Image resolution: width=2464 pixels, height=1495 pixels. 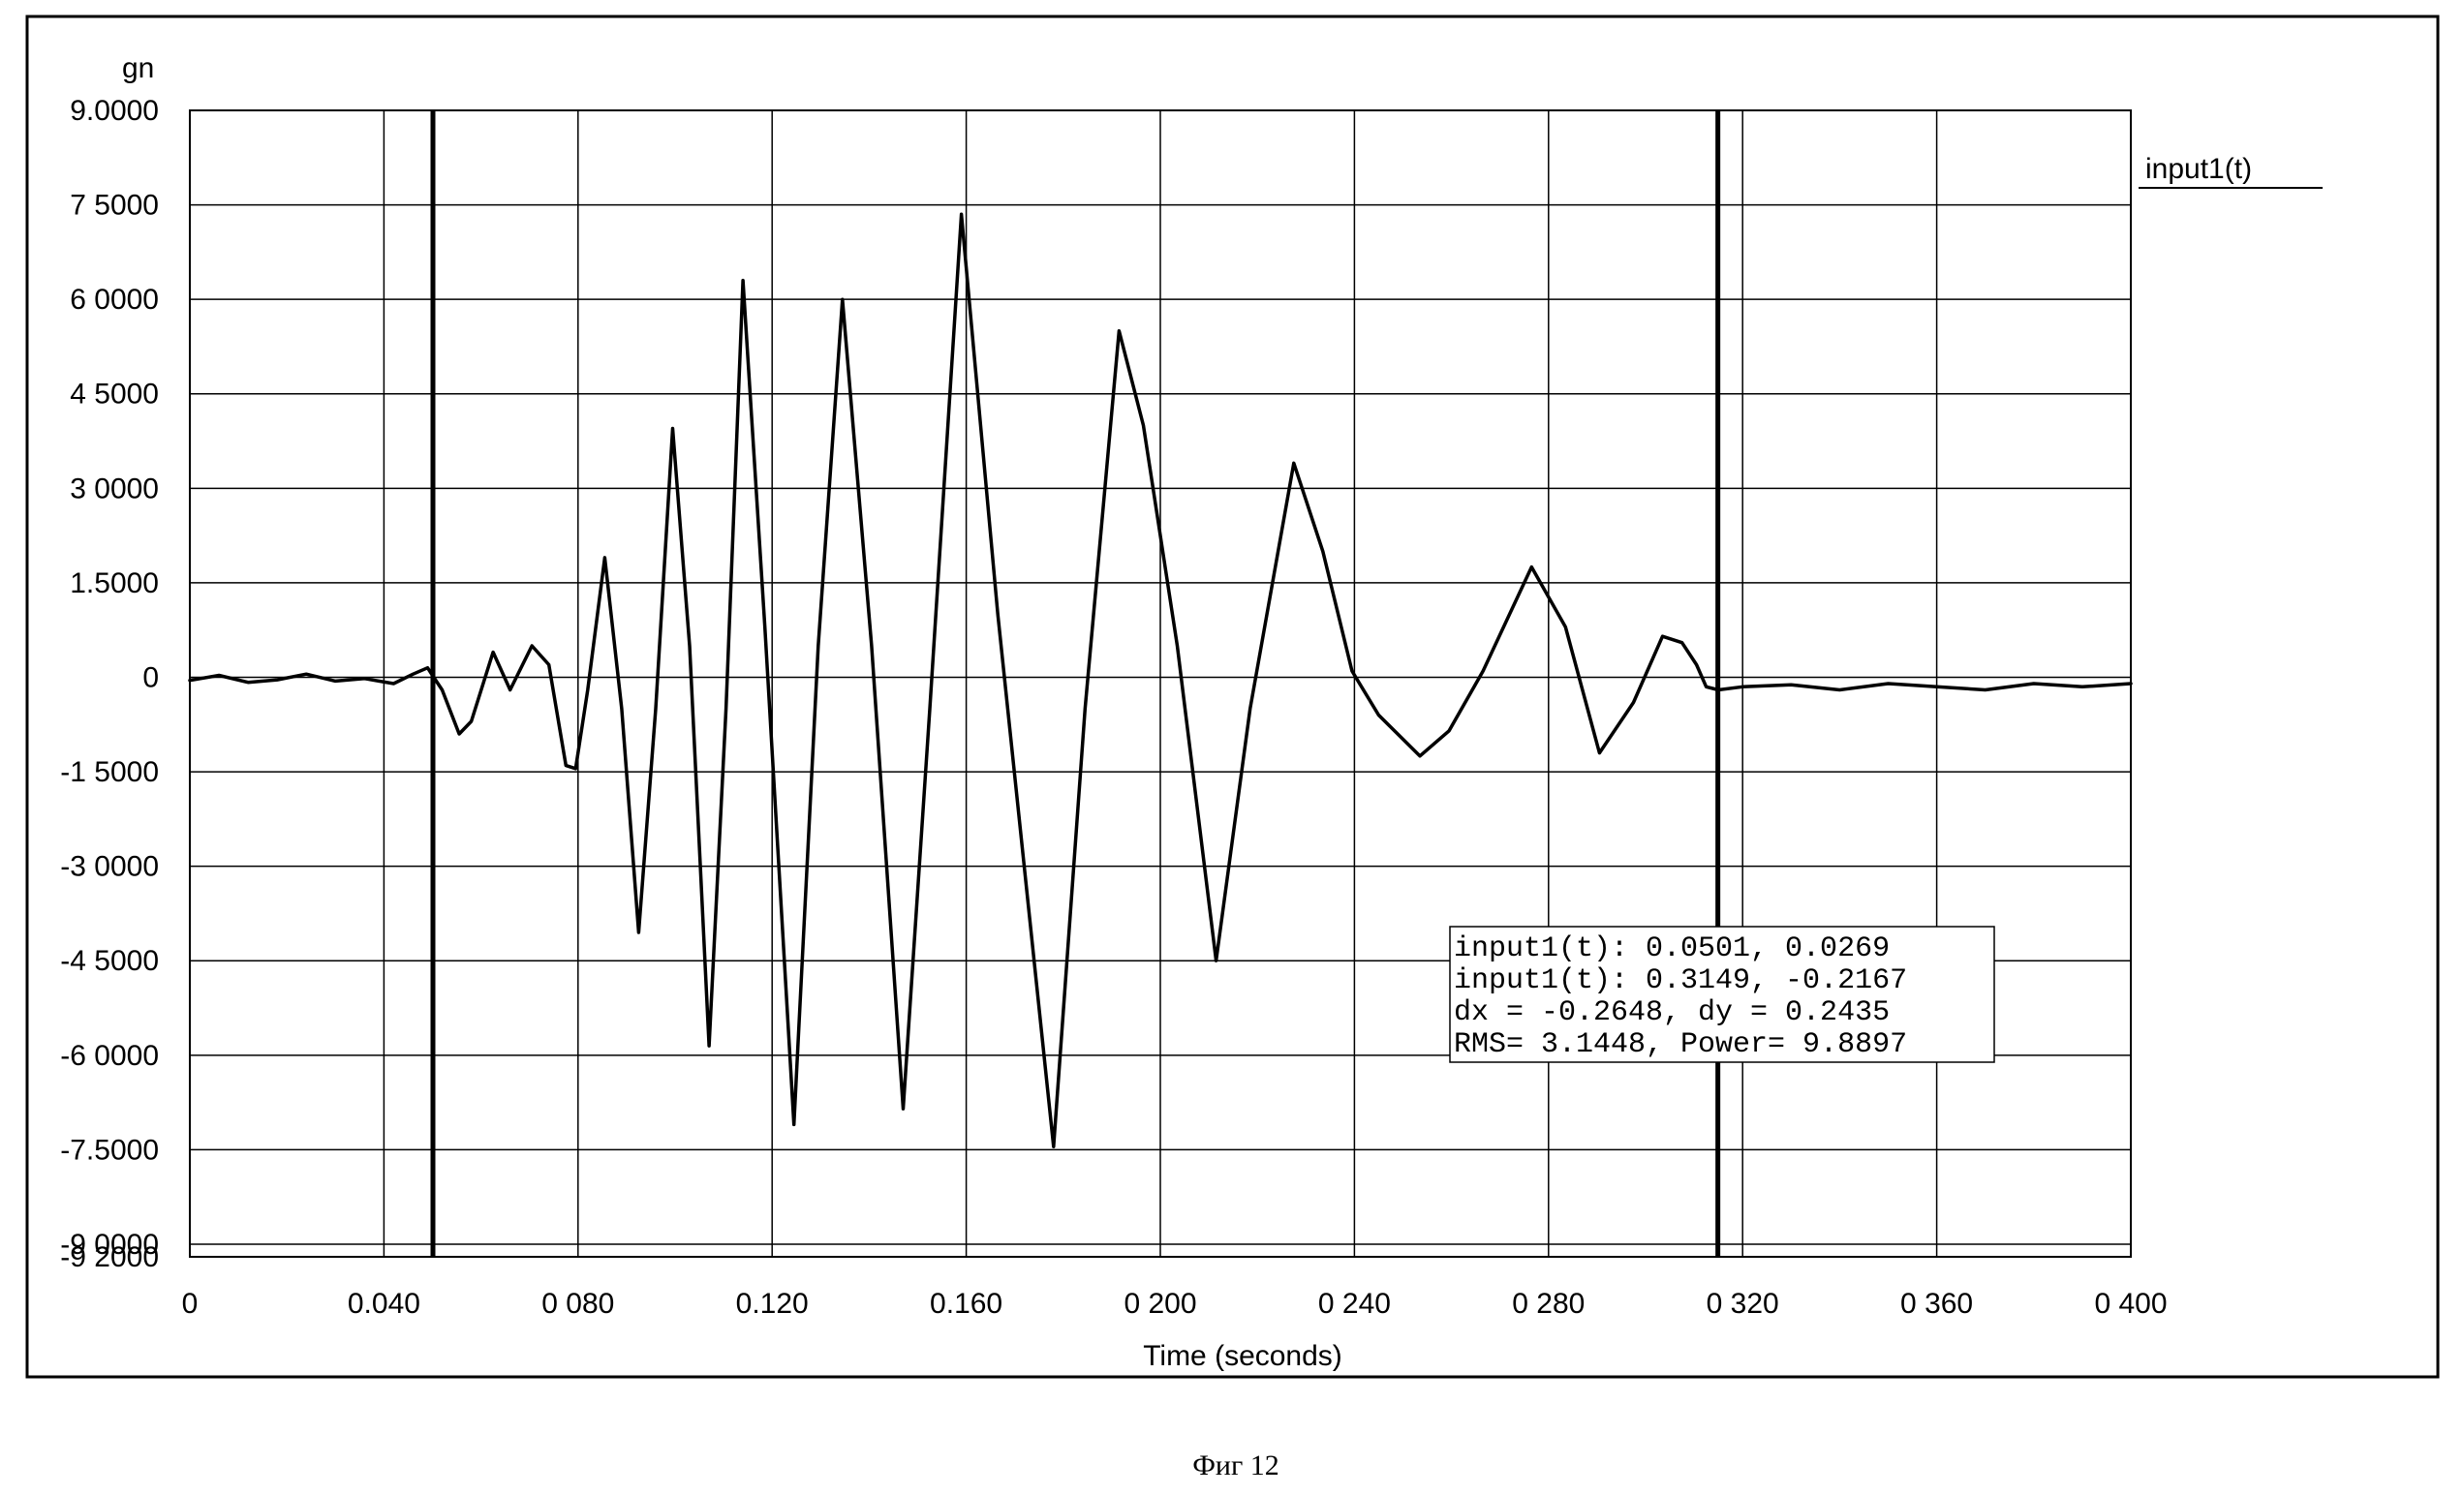 I want to click on legend-label: input1(t), so click(x=2198, y=169).